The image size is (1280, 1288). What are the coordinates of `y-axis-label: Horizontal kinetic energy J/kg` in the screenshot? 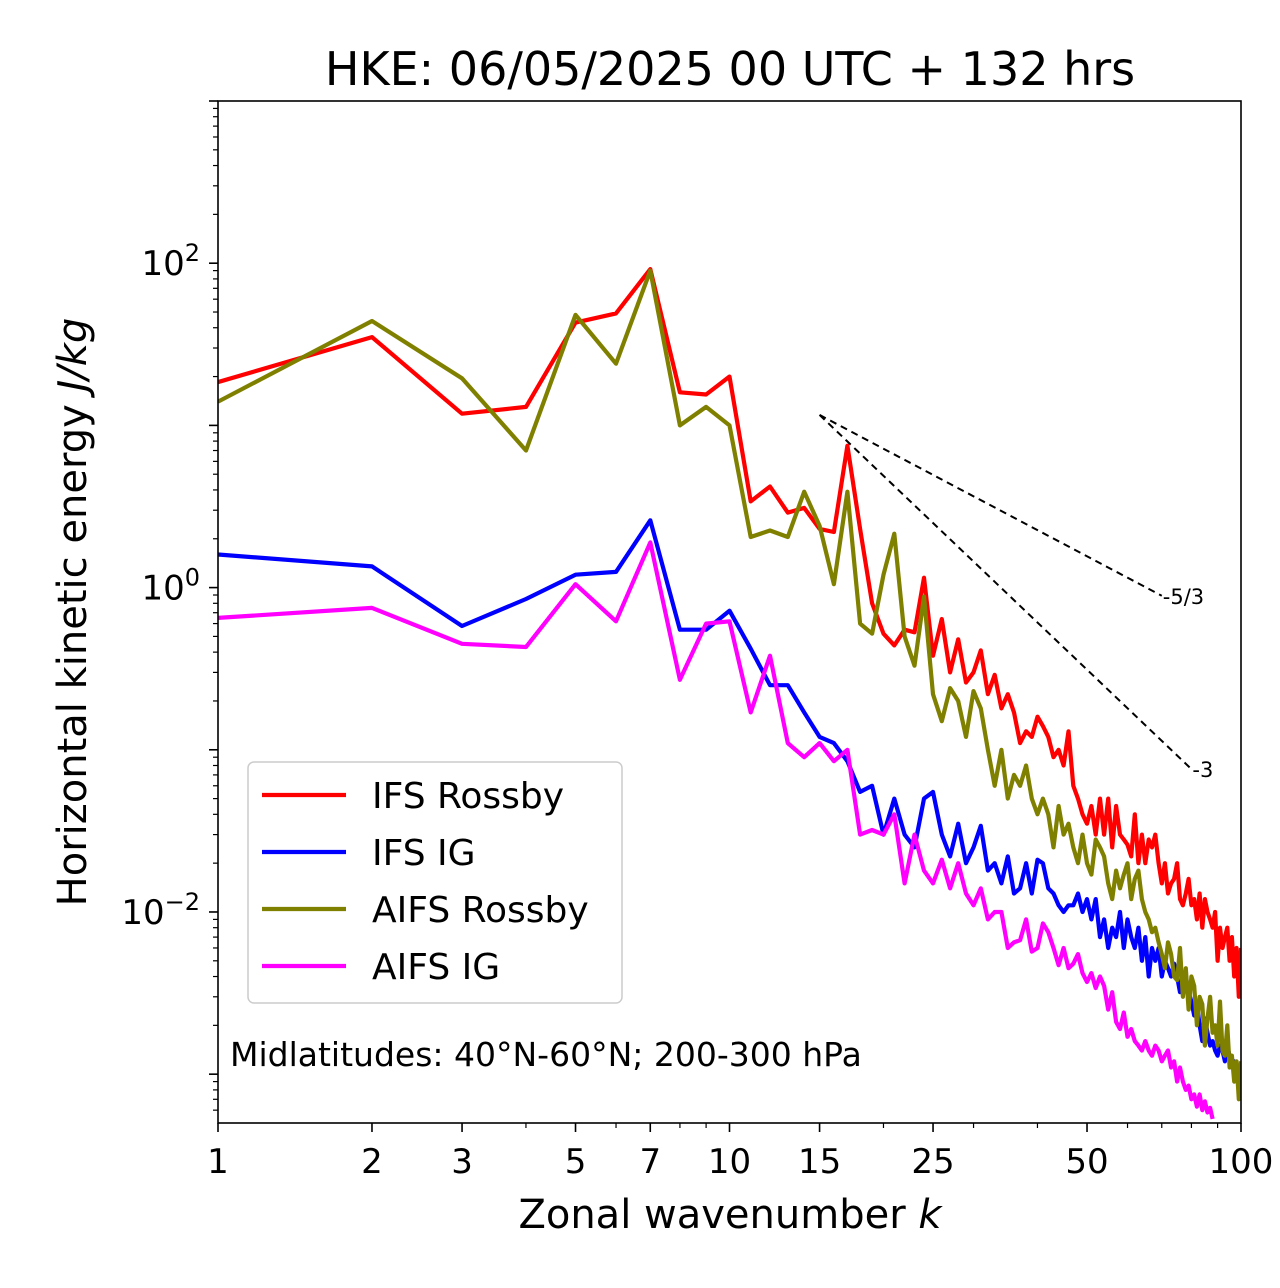 It's located at (73, 612).